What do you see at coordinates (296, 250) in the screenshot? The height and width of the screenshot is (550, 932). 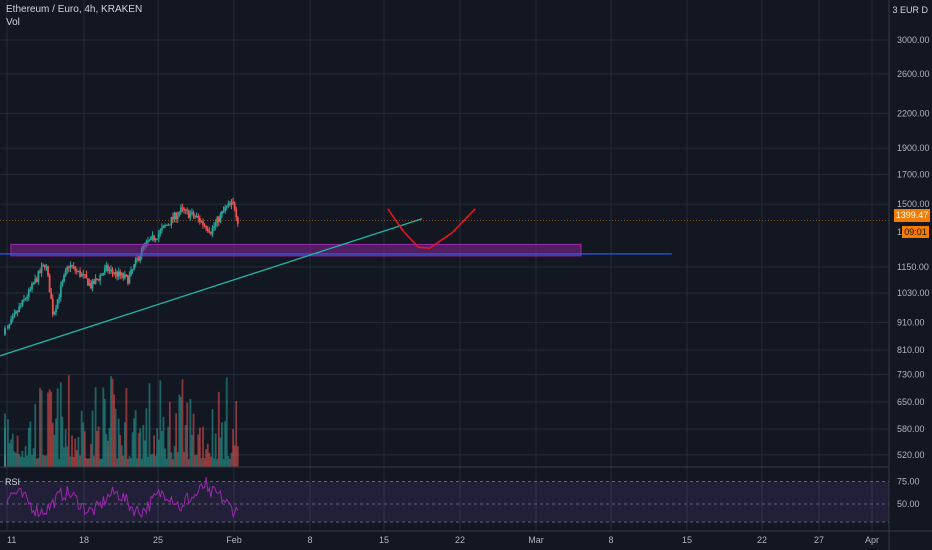 I see `support-zone-rectangle` at bounding box center [296, 250].